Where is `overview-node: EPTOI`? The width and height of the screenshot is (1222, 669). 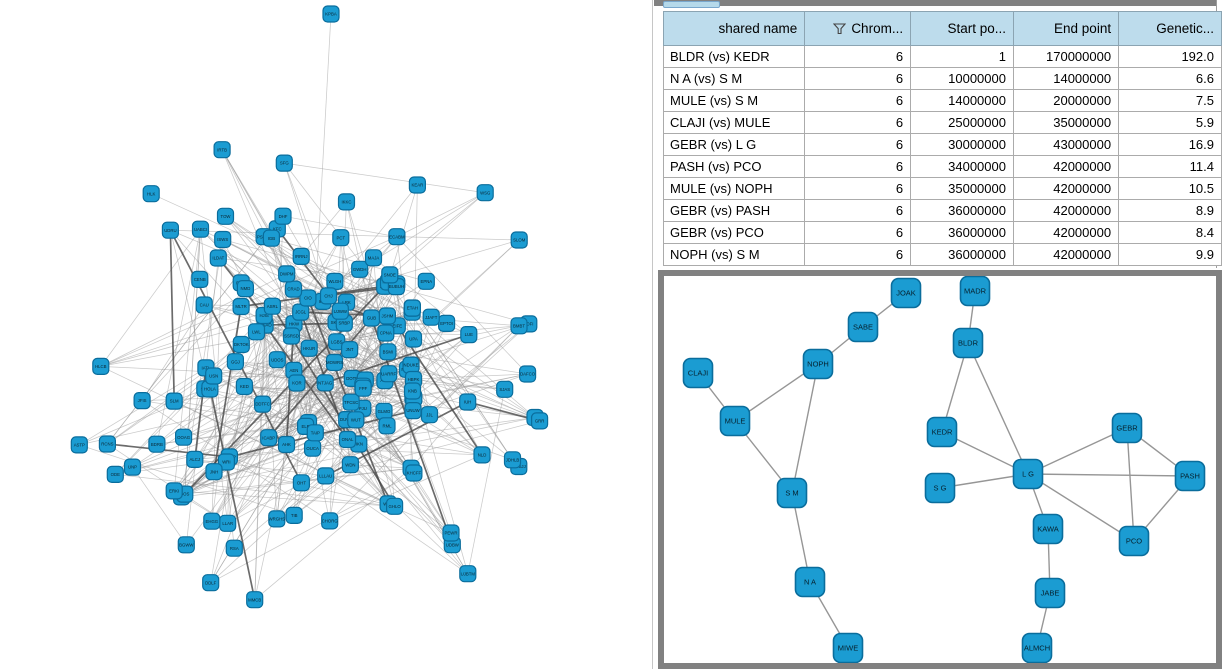
overview-node: EPTOI is located at coordinates (447, 323).